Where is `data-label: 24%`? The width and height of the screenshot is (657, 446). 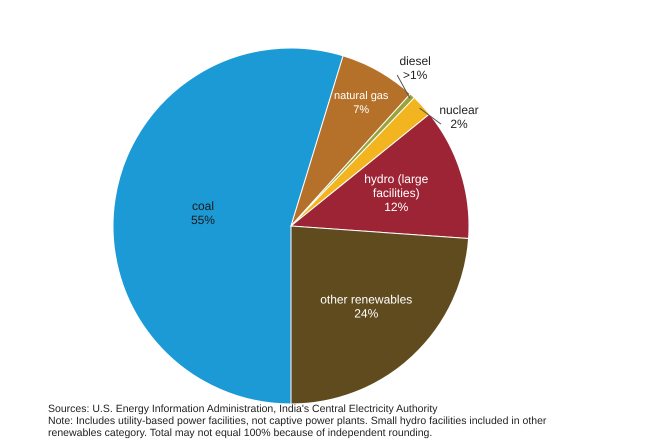
data-label: 24% is located at coordinates (366, 313).